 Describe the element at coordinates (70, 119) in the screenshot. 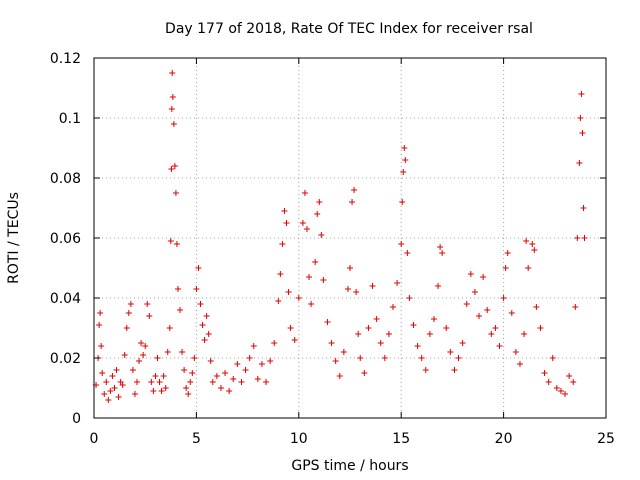

I see `y-tick-label: 0.1` at that location.